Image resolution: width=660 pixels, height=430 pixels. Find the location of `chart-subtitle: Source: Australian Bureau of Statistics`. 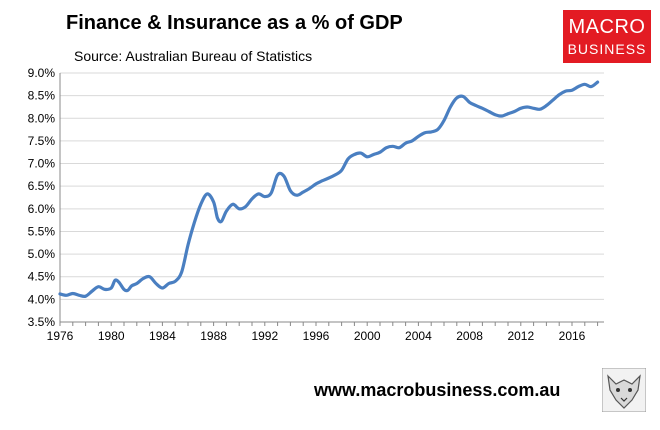

chart-subtitle: Source: Australian Bureau of Statistics is located at coordinates (193, 56).